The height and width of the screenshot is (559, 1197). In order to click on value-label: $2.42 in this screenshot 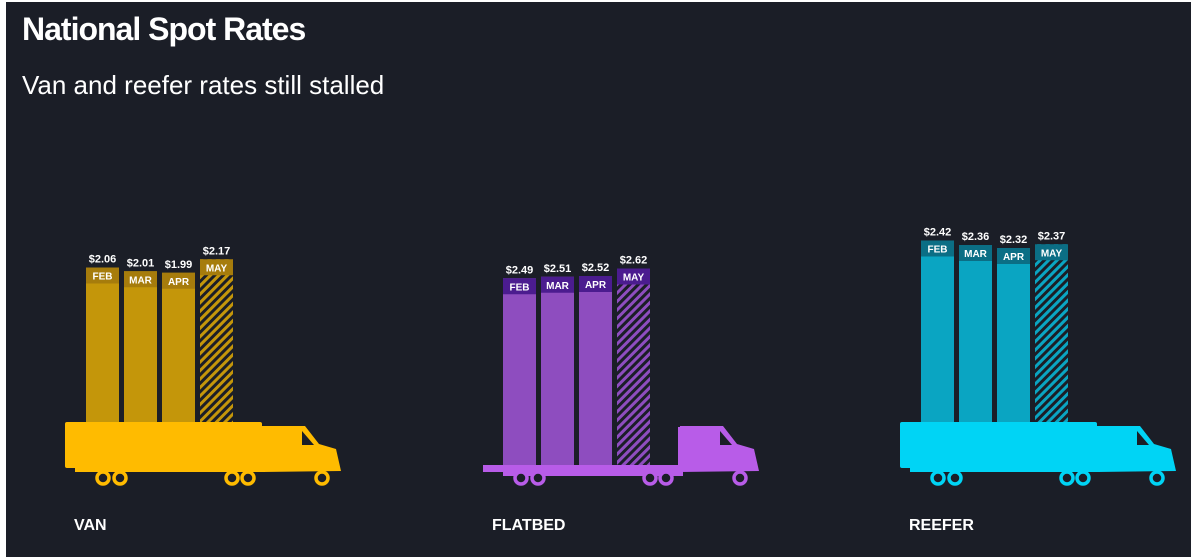, I will do `click(938, 233)`.